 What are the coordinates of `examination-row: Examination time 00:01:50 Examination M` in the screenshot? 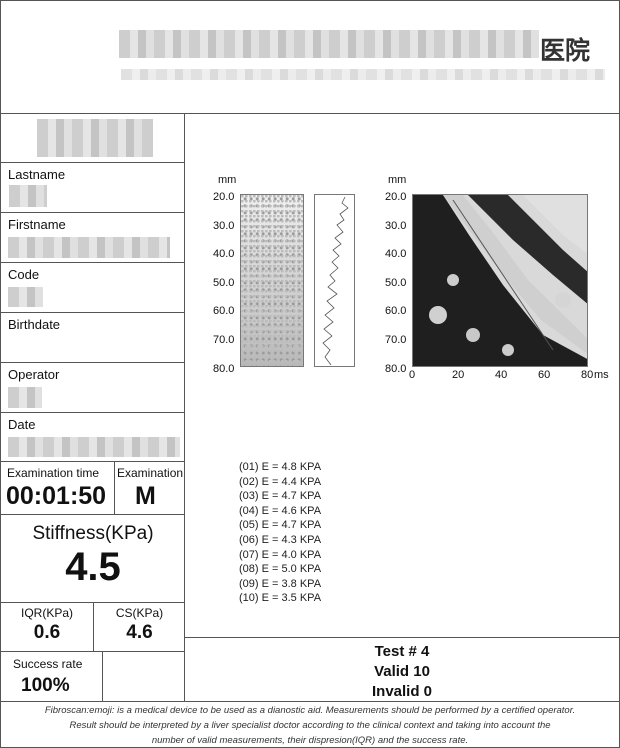 It's located at (93, 488).